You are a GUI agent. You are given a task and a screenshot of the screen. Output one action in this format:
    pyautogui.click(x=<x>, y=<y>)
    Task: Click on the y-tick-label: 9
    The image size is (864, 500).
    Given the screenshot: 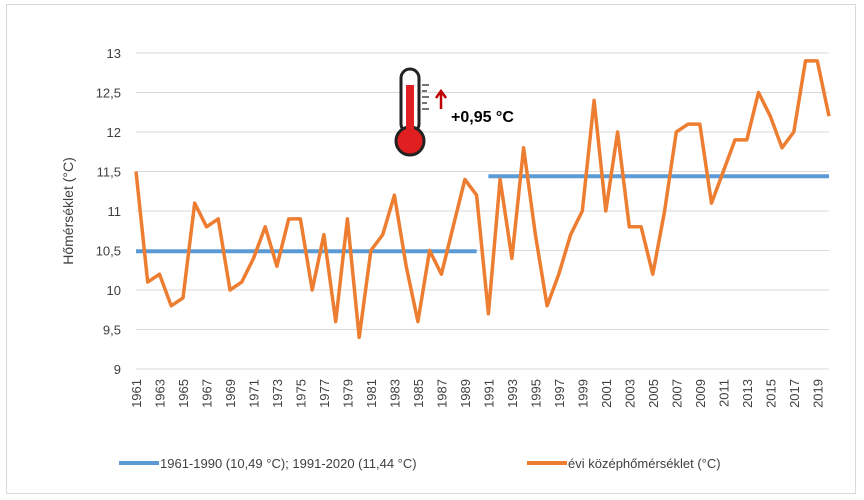 What is the action you would take?
    pyautogui.click(x=117, y=369)
    